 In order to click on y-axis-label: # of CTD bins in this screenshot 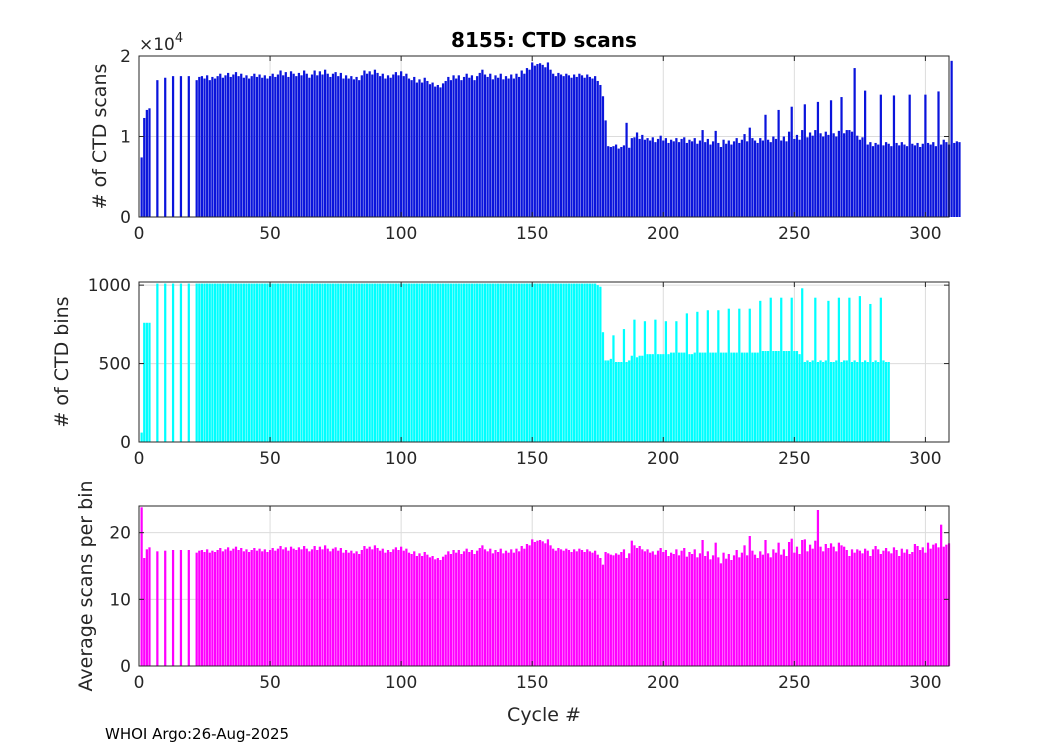, I will do `click(62, 361)`.